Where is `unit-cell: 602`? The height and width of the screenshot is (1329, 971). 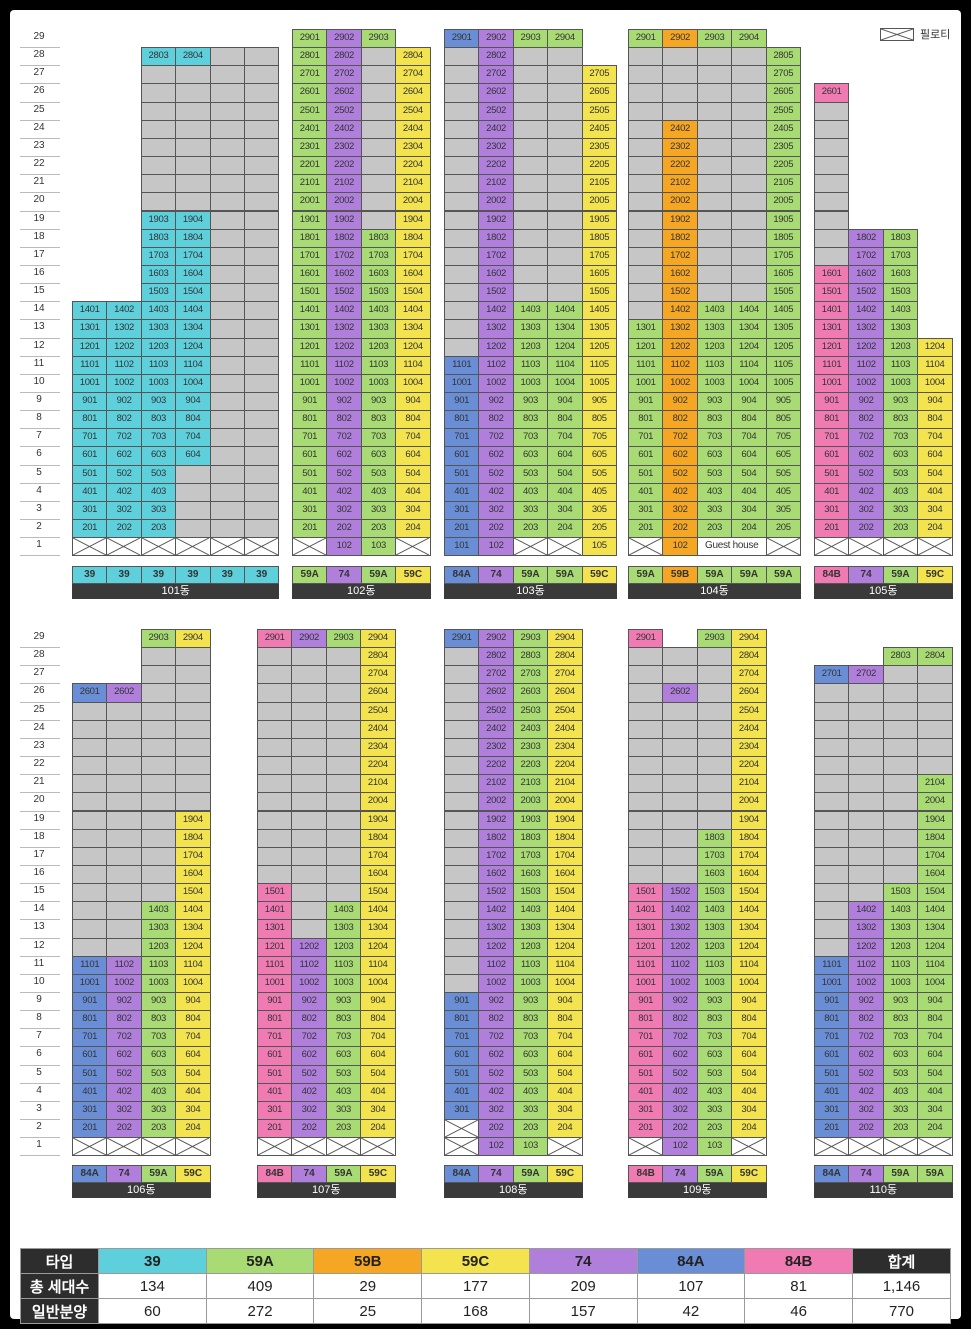
unit-cell: 602 is located at coordinates (124, 456).